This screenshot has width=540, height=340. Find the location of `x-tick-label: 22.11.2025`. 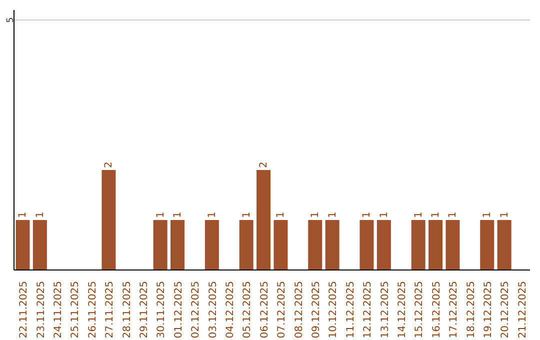

x-tick-label: 22.11.2025 is located at coordinates (24, 309).